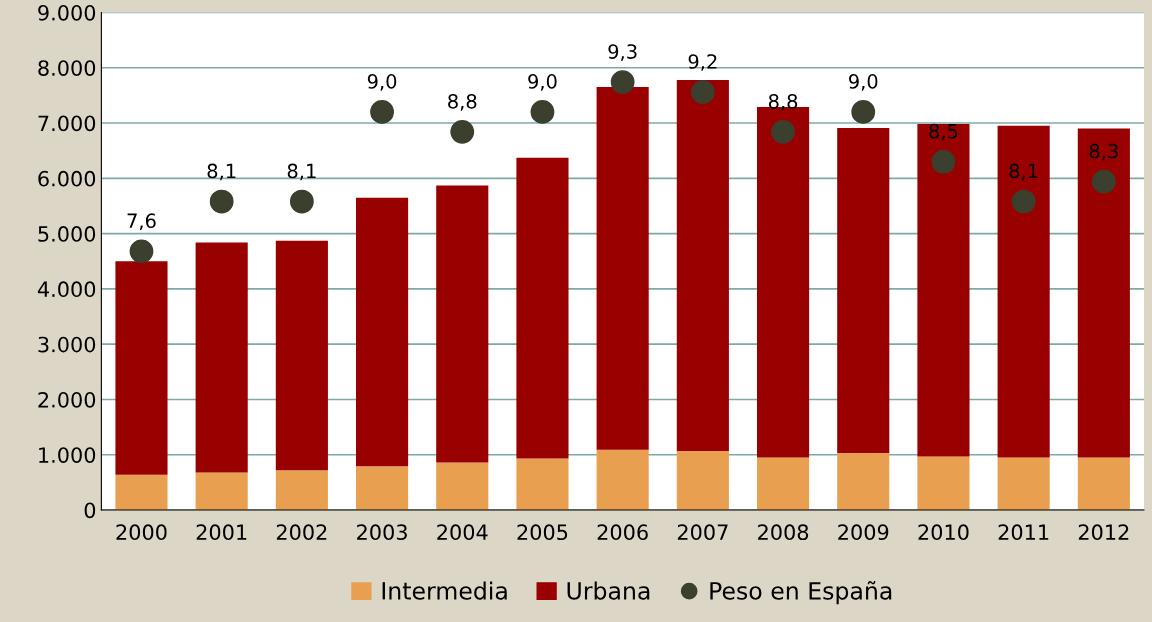 This screenshot has width=1152, height=622. I want to click on data-label: 8,3, so click(1103, 152).